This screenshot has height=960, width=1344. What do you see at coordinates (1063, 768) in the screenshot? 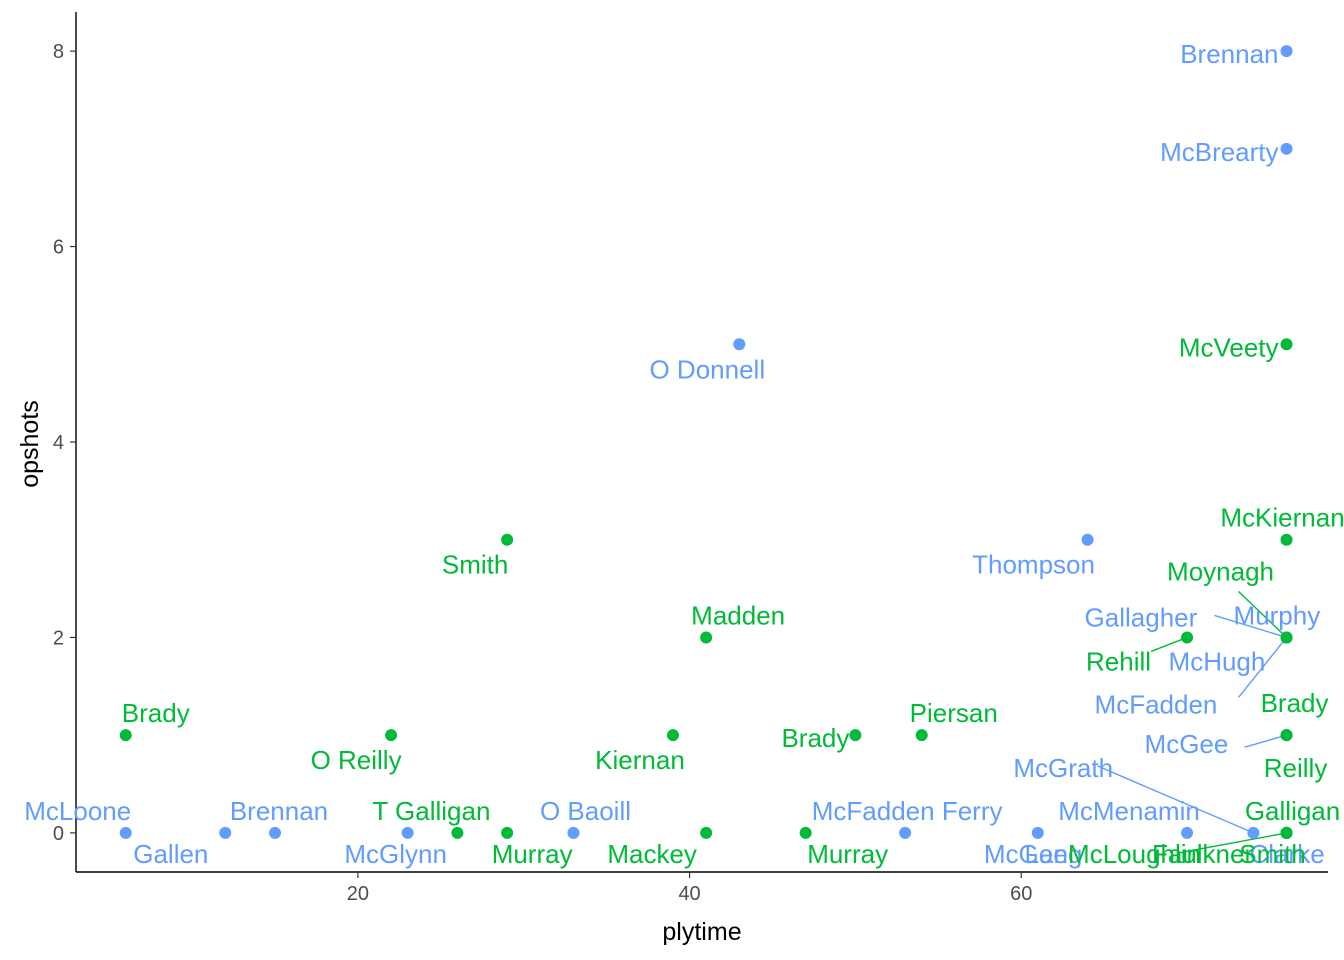
I see `point-label: McGrath` at bounding box center [1063, 768].